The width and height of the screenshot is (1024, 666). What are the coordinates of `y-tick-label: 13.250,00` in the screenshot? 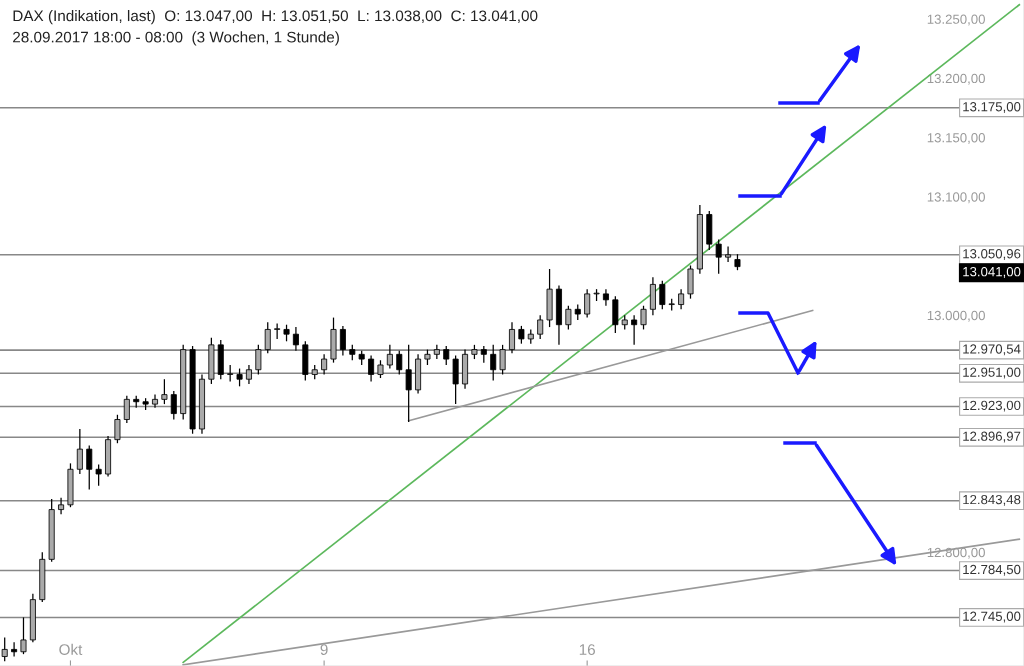 It's located at (956, 20).